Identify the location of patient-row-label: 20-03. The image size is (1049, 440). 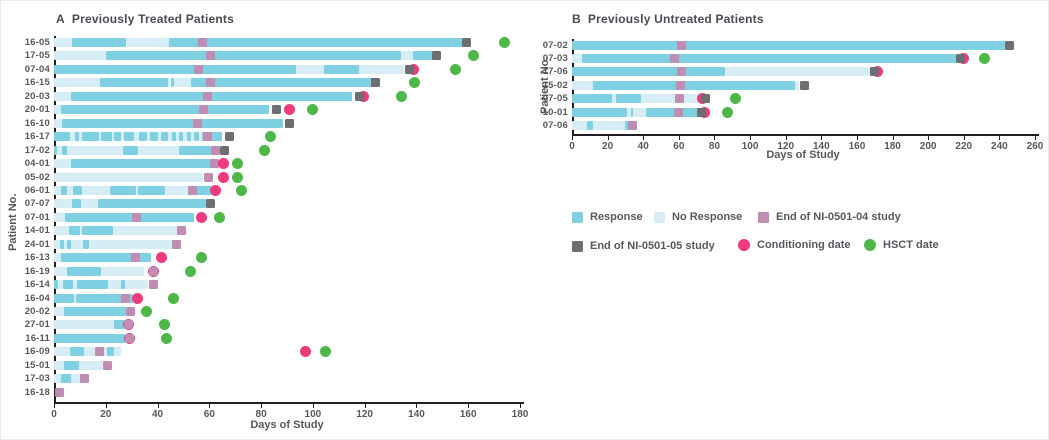
(37, 96).